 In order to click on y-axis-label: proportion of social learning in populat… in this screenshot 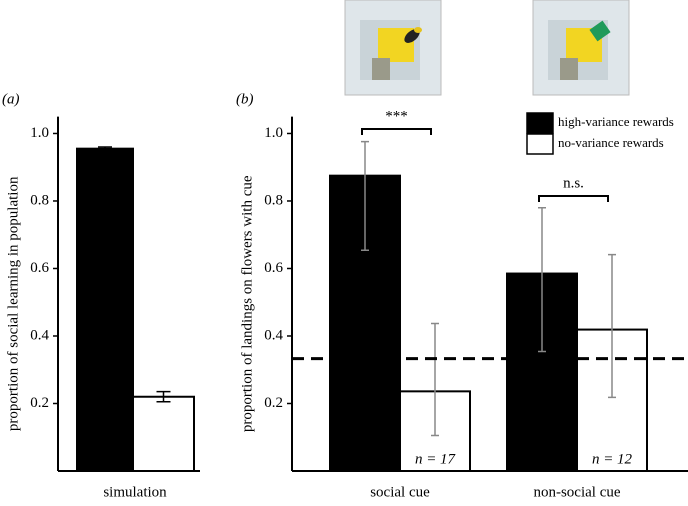, I will do `click(13, 303)`.